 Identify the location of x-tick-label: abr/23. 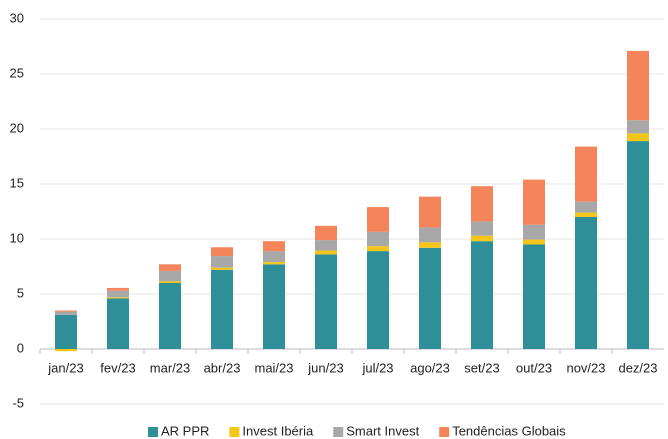
(222, 367).